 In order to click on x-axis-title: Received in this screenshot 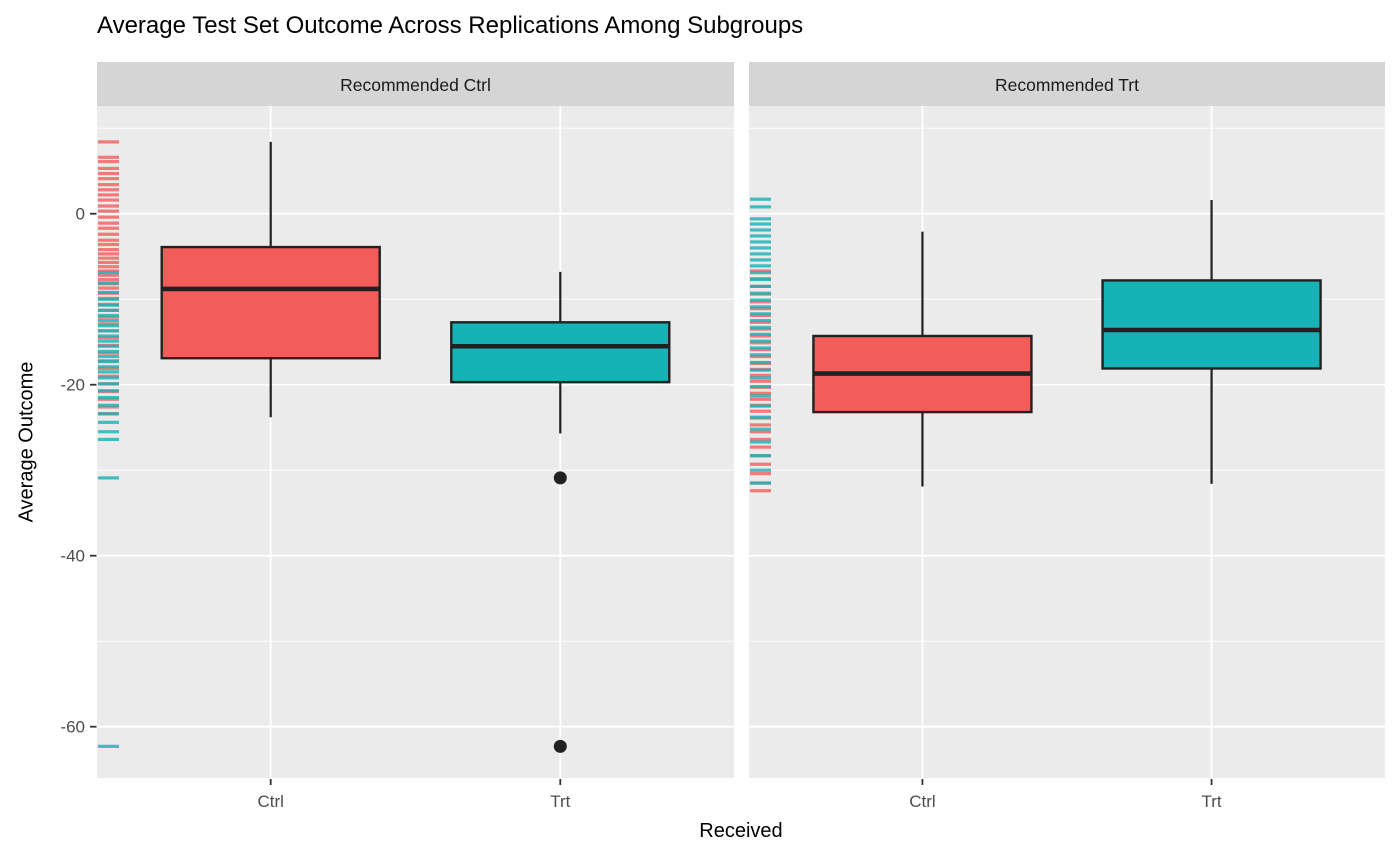, I will do `click(741, 831)`.